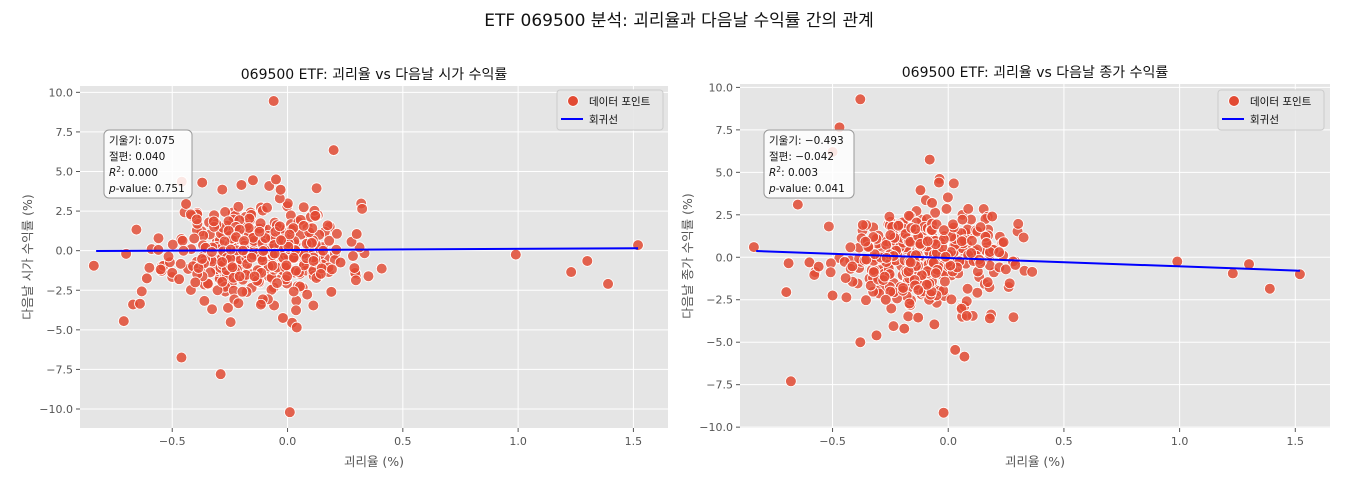  What do you see at coordinates (801, 156) in the screenshot?
I see `stat-intercept: 절편: −0.042` at bounding box center [801, 156].